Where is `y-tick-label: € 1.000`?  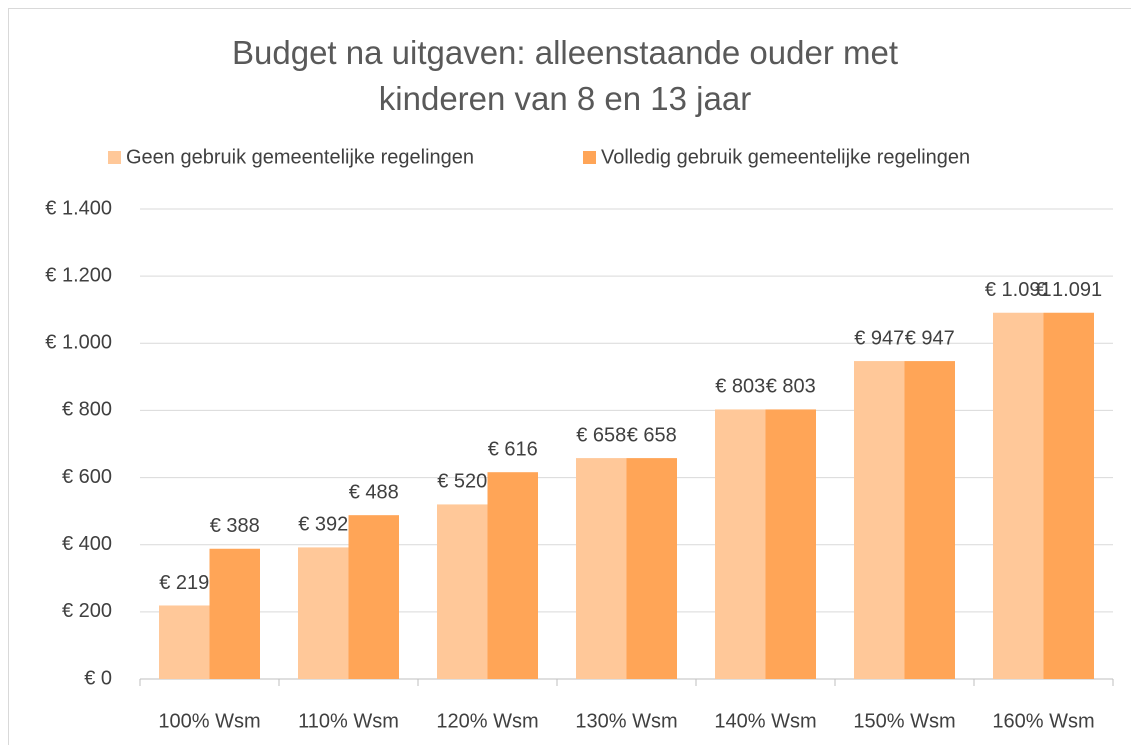
y-tick-label: € 1.000 is located at coordinates (78, 343).